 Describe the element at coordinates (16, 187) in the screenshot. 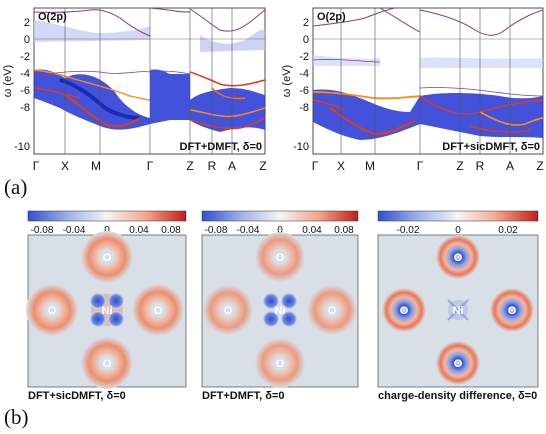

I see `panel-label-a: (a)` at that location.